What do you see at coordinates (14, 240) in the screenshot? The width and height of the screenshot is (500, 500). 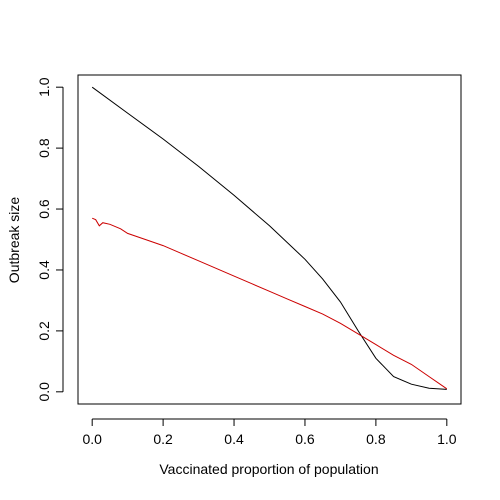 I see `y-axis-title: Outbreak size` at bounding box center [14, 240].